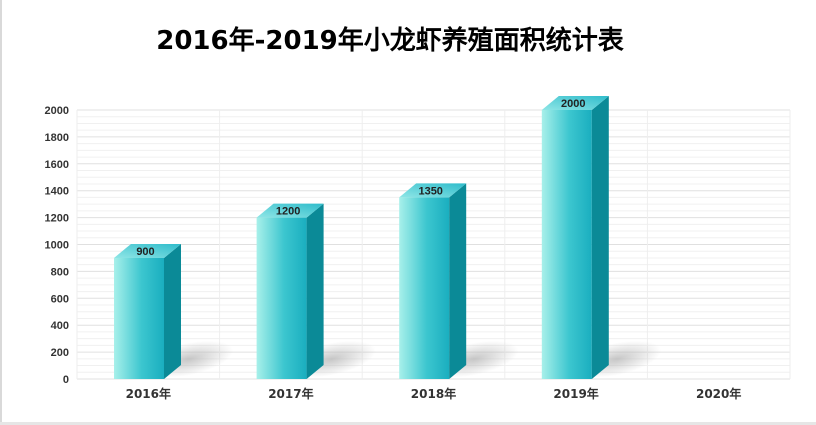 Image resolution: width=816 pixels, height=425 pixels. Describe the element at coordinates (60, 272) in the screenshot. I see `y-tick-label: 800` at that location.